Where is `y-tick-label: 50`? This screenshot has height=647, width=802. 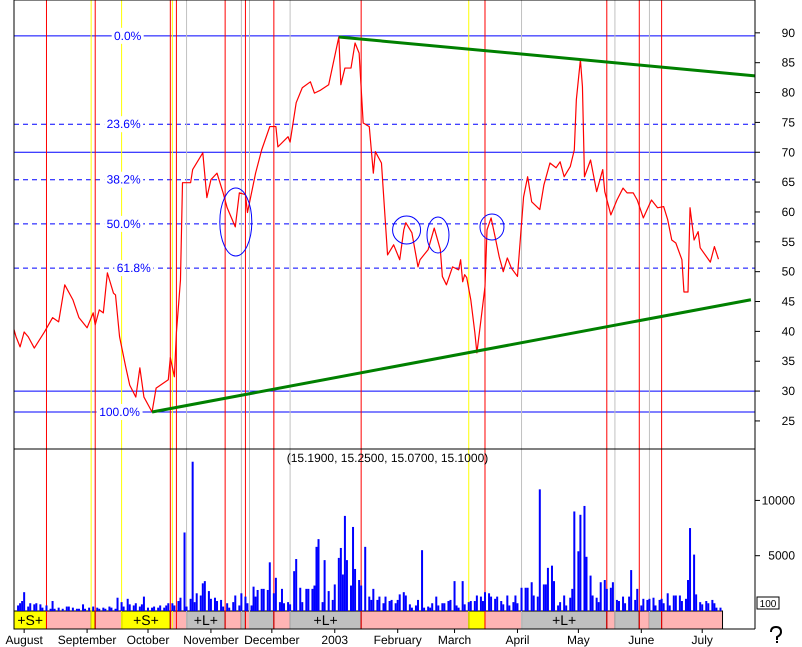 y-tick-label: 50 is located at coordinates (789, 271).